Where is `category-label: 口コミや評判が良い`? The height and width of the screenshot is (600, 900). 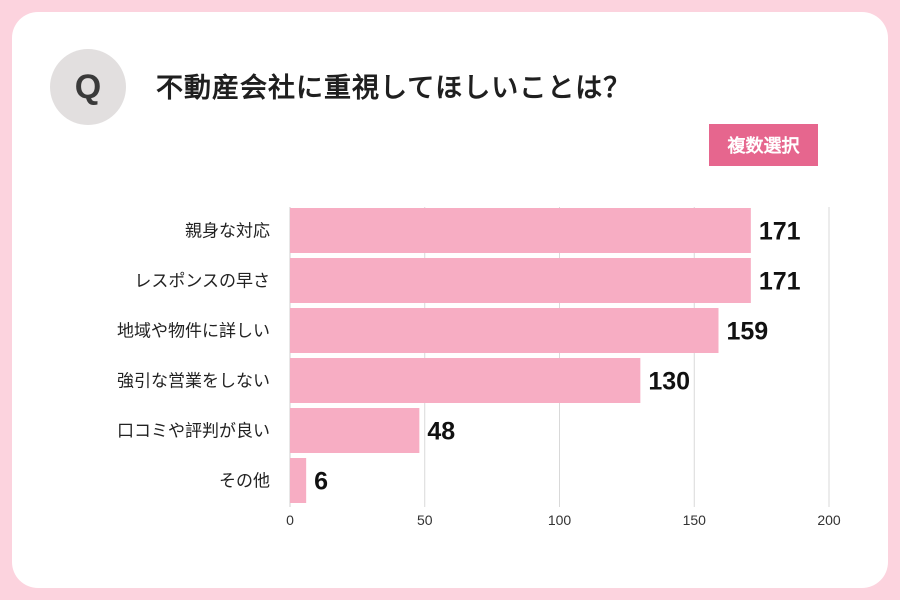
category-label: 口コミや評判が良い is located at coordinates (193, 432).